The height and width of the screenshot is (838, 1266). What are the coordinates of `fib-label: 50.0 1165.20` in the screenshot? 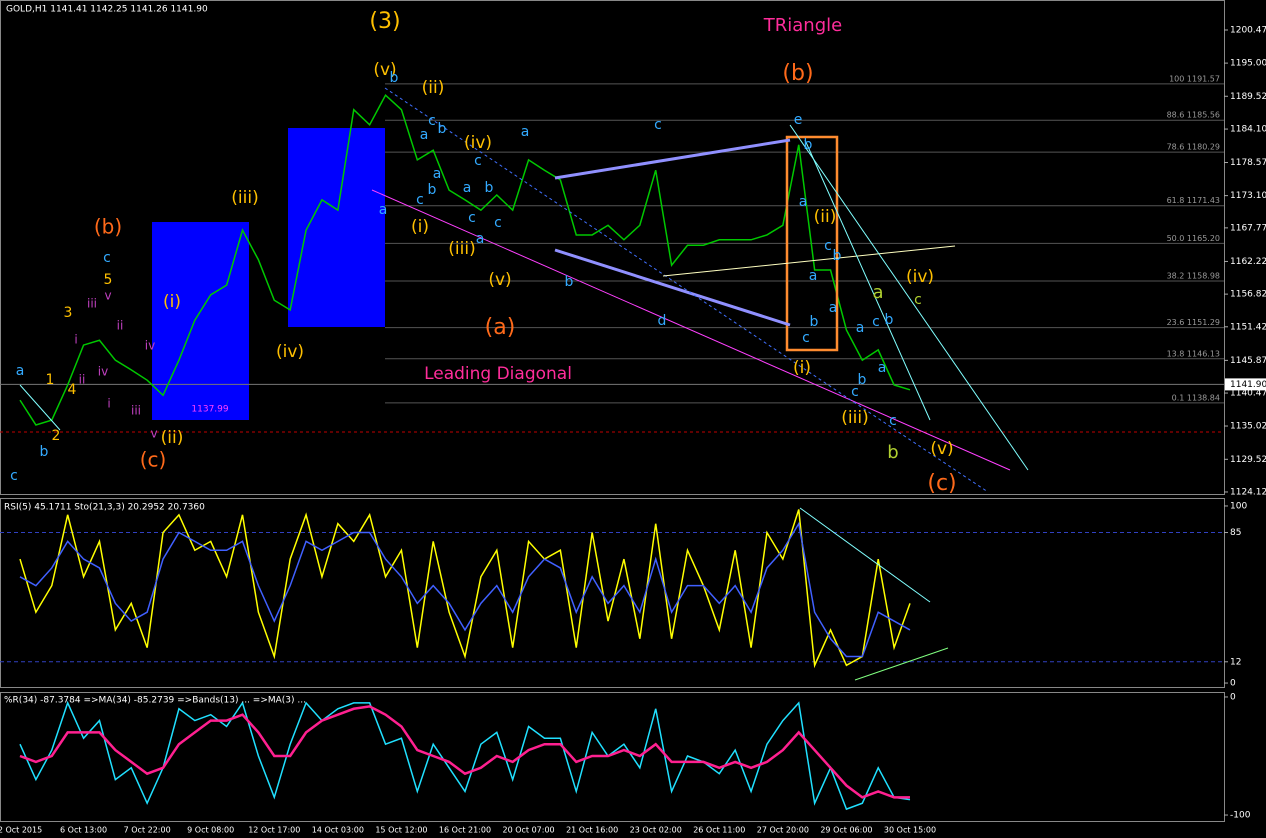 It's located at (1193, 238).